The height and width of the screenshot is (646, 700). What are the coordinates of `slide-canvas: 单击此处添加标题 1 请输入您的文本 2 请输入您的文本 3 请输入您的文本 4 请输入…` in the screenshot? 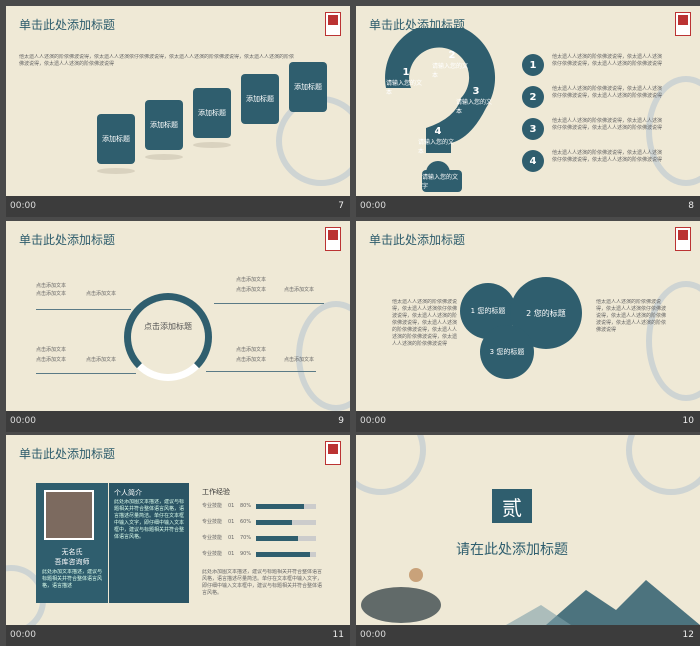 It's located at (528, 101).